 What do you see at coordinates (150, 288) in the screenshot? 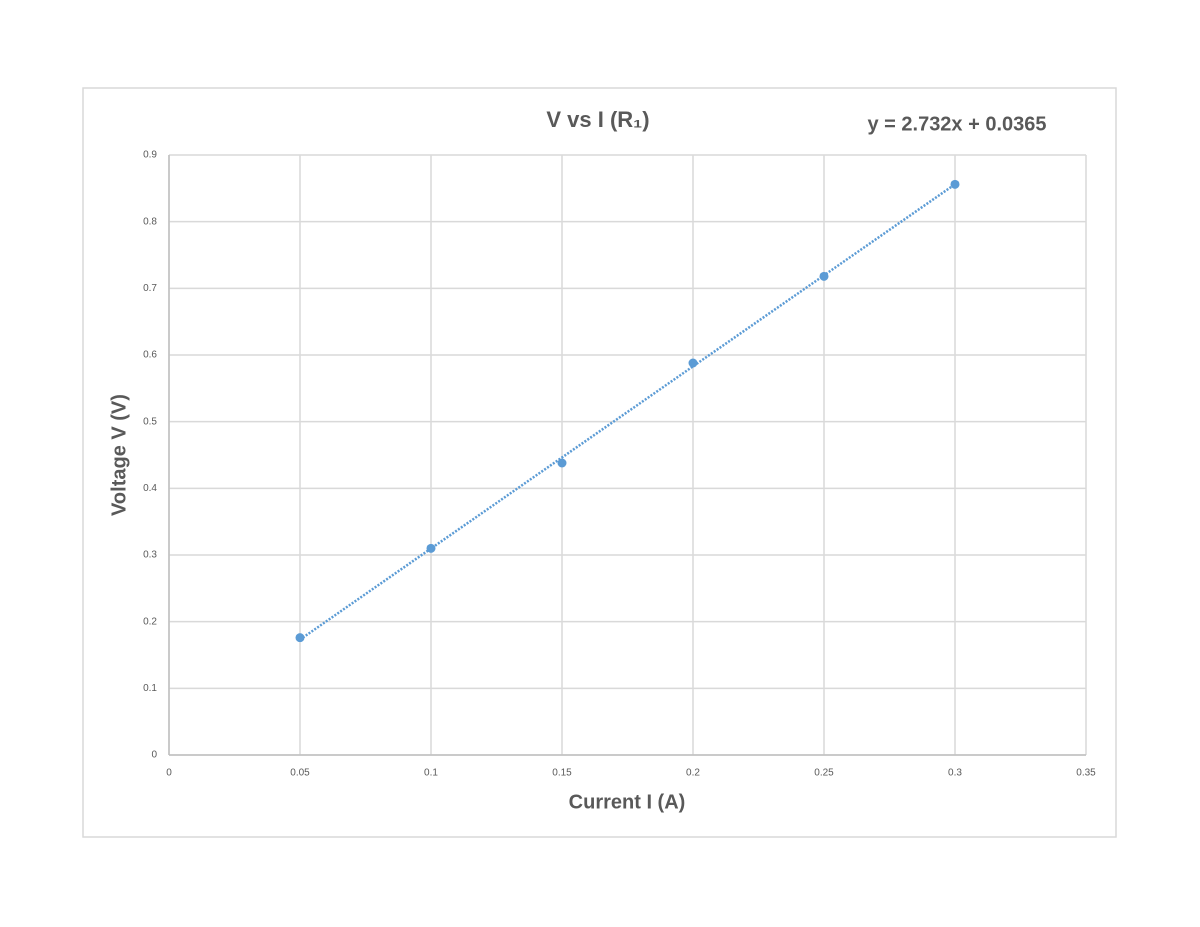
I see `y-tick-label: 0.7` at bounding box center [150, 288].